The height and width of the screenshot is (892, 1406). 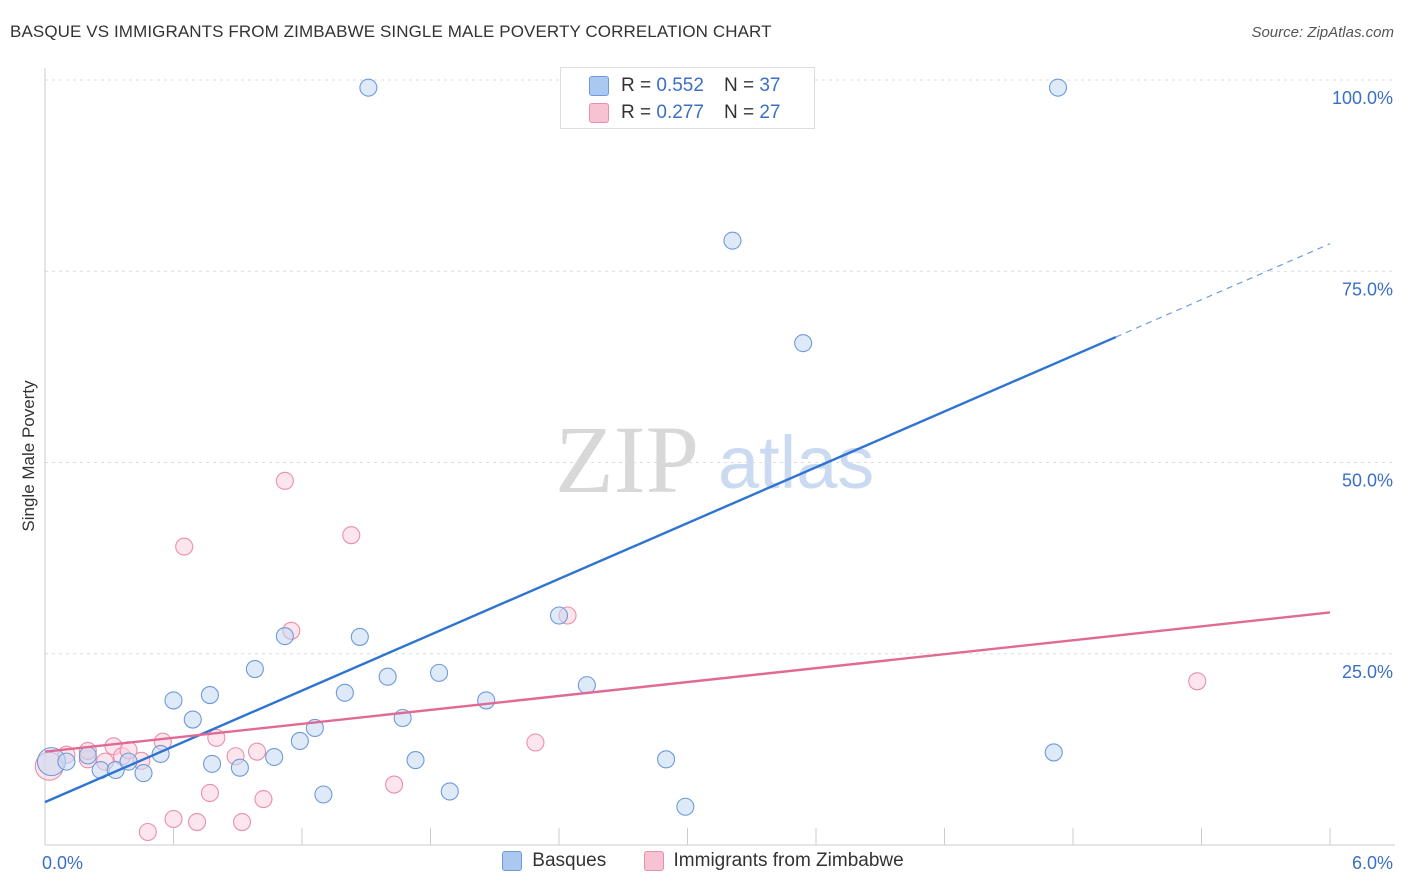 I want to click on x-tick-label-min: 0.0%, so click(x=62, y=863).